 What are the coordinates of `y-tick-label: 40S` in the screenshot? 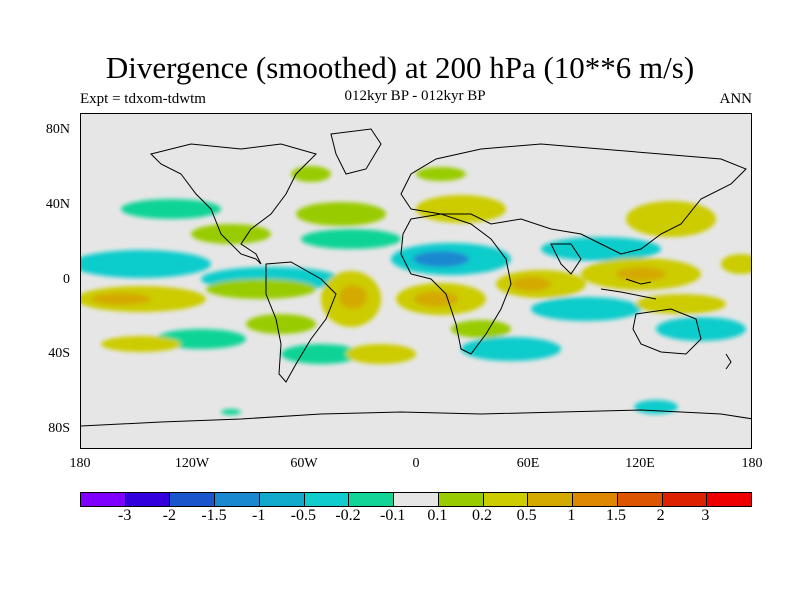 It's located at (59, 353).